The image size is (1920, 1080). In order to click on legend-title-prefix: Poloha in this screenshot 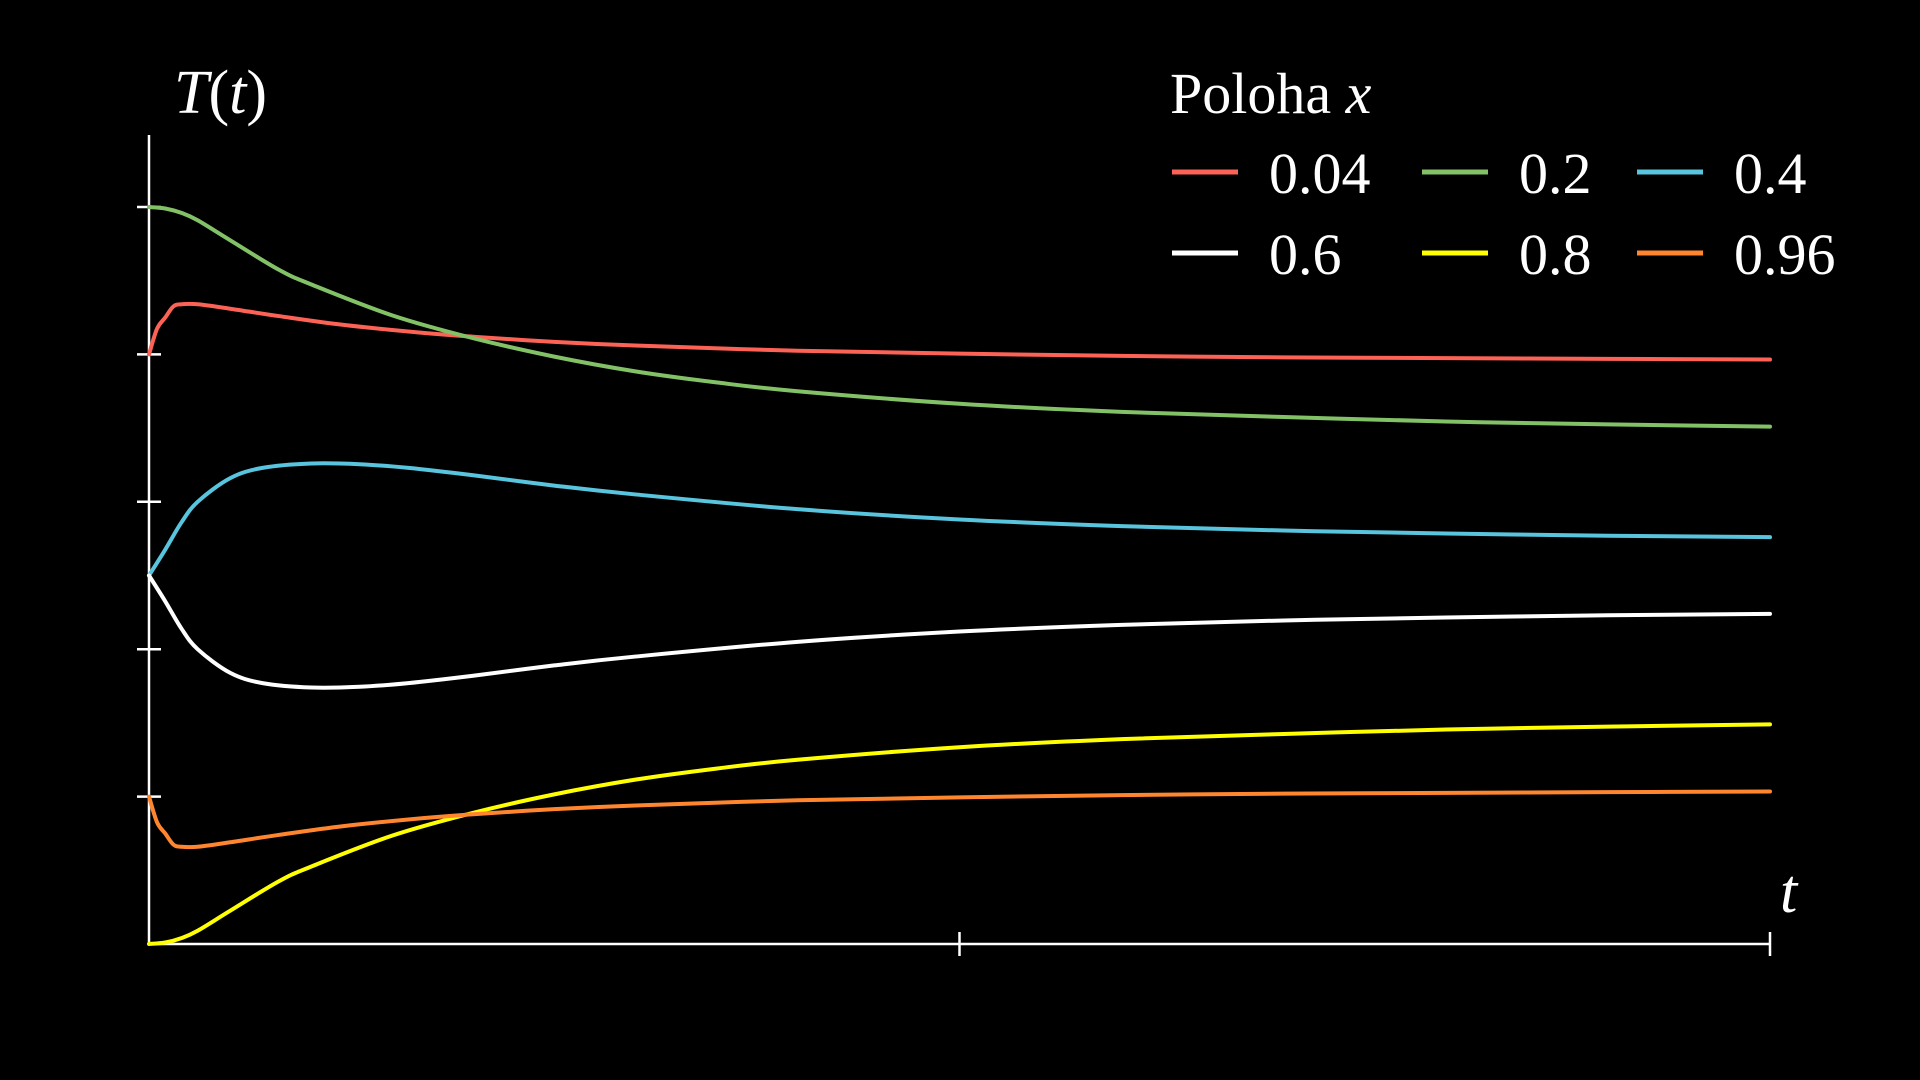, I will do `click(1258, 93)`.